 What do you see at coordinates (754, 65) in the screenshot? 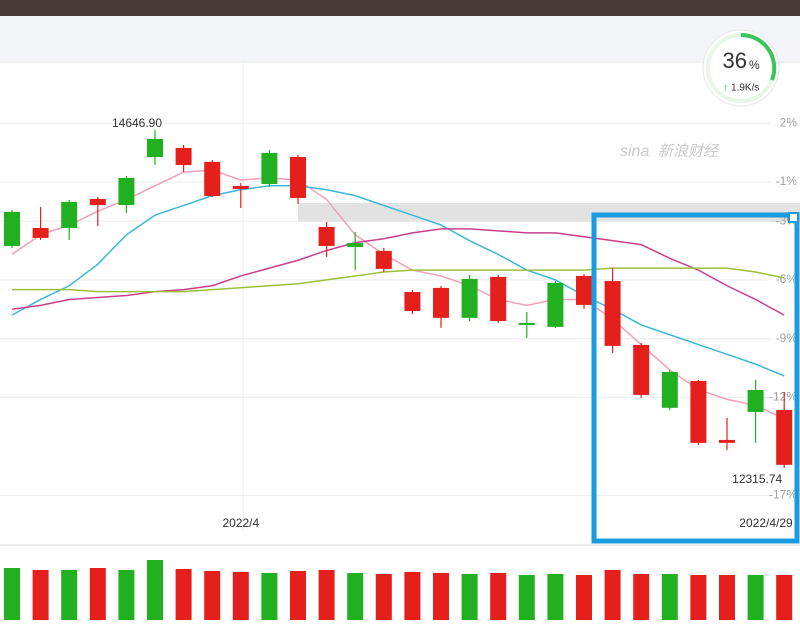
I see `widget-unit: %` at bounding box center [754, 65].